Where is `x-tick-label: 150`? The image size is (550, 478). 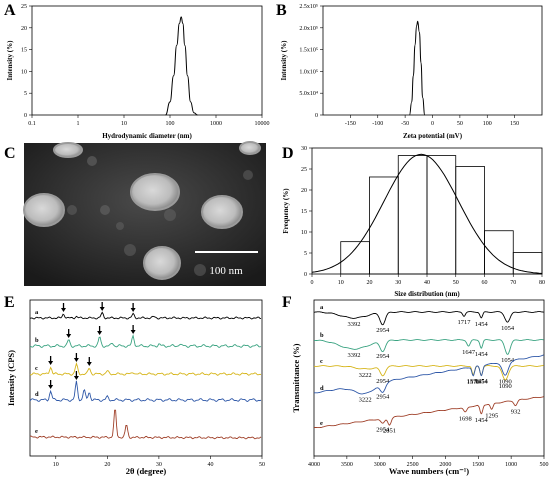
x-tick-label: 150 is located at coordinates (514, 124).